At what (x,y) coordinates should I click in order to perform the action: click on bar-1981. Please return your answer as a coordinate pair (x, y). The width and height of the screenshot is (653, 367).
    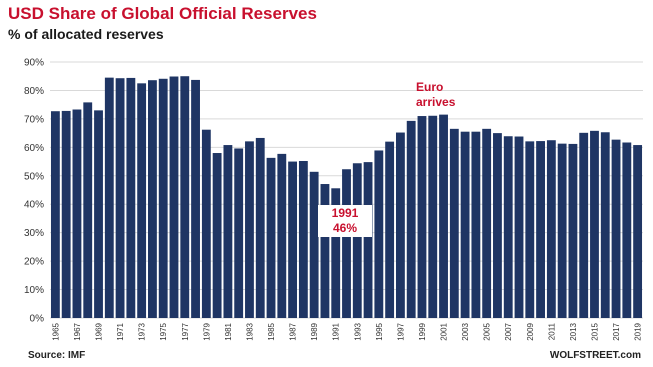
    Looking at the image, I should click on (228, 231).